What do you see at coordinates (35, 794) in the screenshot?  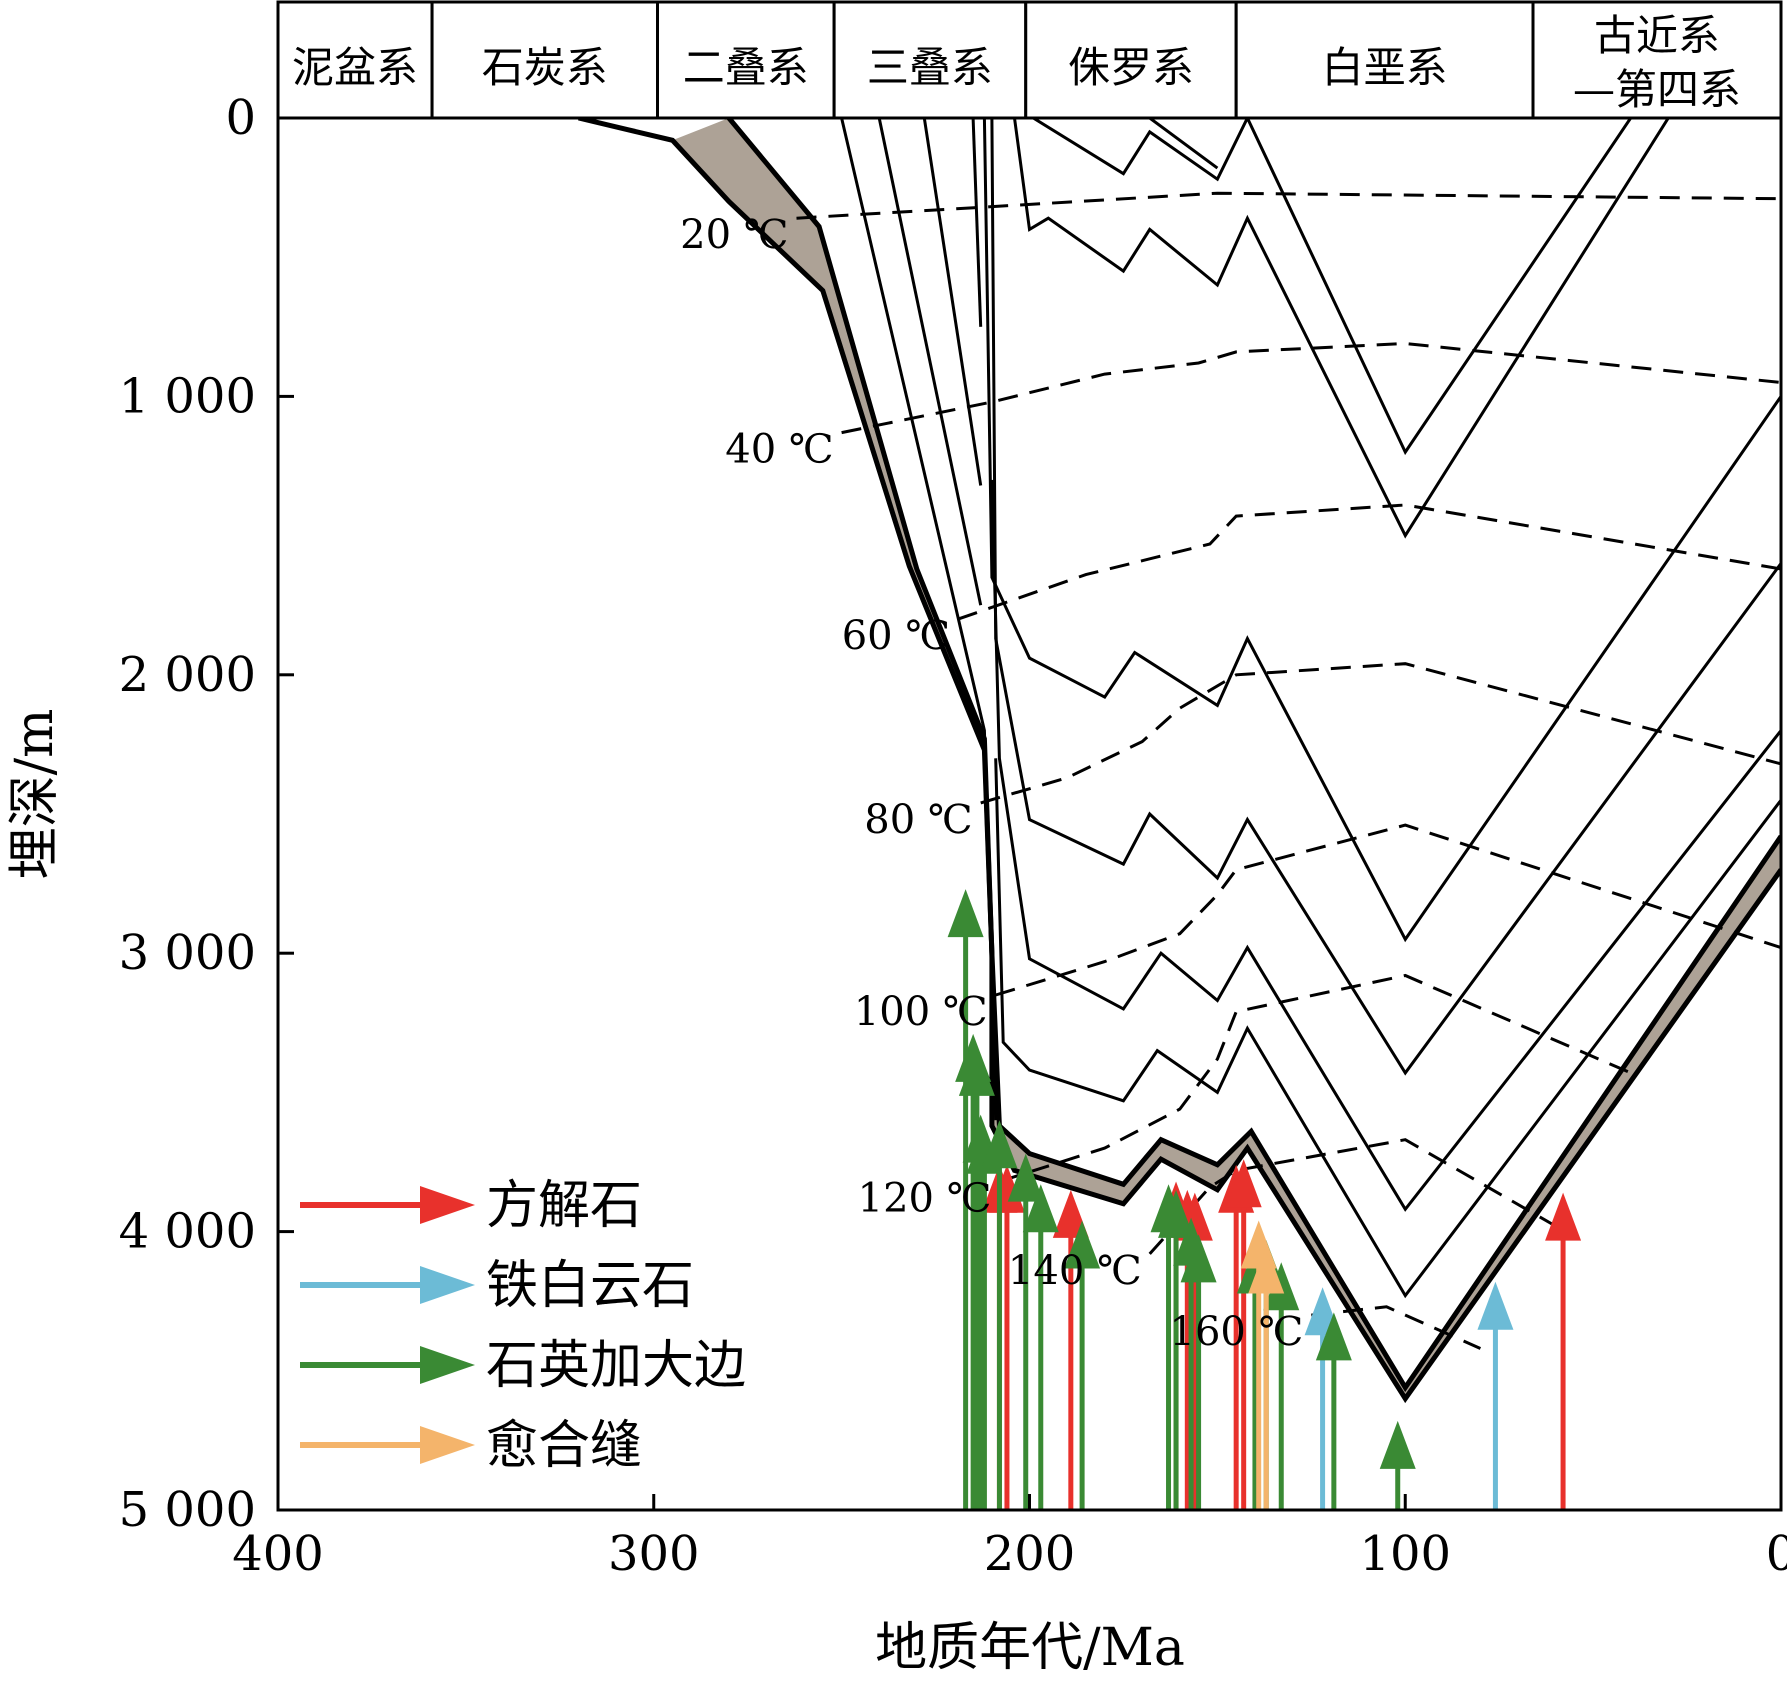 I see `y-axis-title: 埋深/m` at bounding box center [35, 794].